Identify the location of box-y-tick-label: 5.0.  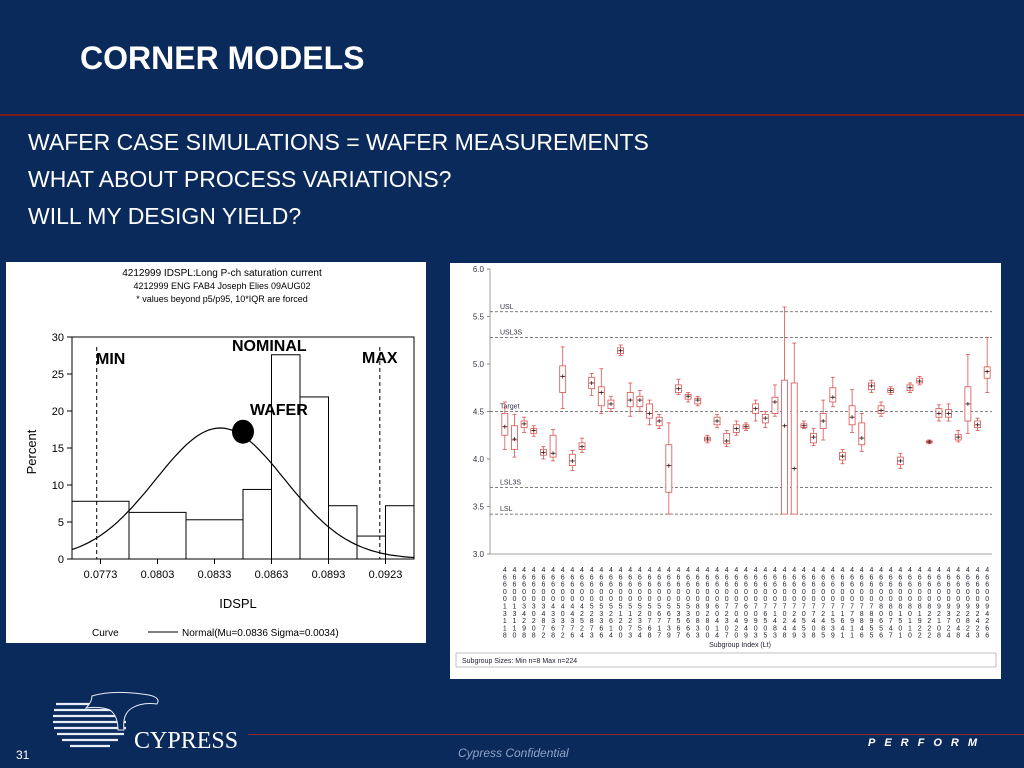
(479, 364).